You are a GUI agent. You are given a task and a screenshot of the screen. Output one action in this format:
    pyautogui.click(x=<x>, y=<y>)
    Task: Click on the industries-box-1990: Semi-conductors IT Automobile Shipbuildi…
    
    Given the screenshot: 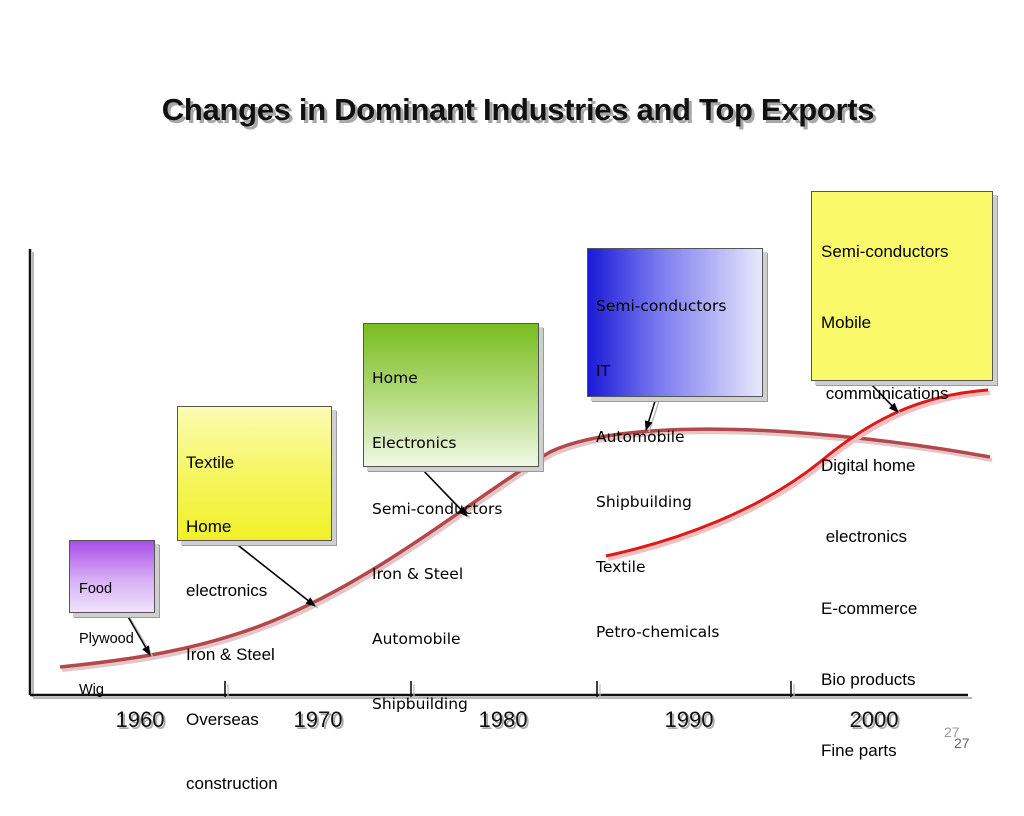 What is the action you would take?
    pyautogui.click(x=675, y=444)
    